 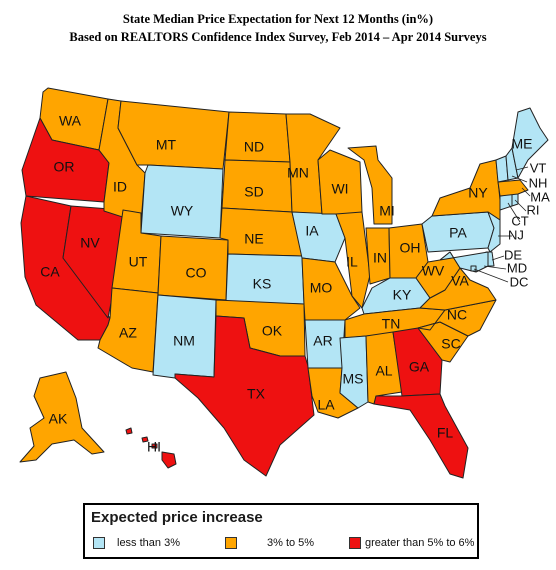 What do you see at coordinates (517, 267) in the screenshot?
I see `label-md: MD` at bounding box center [517, 267].